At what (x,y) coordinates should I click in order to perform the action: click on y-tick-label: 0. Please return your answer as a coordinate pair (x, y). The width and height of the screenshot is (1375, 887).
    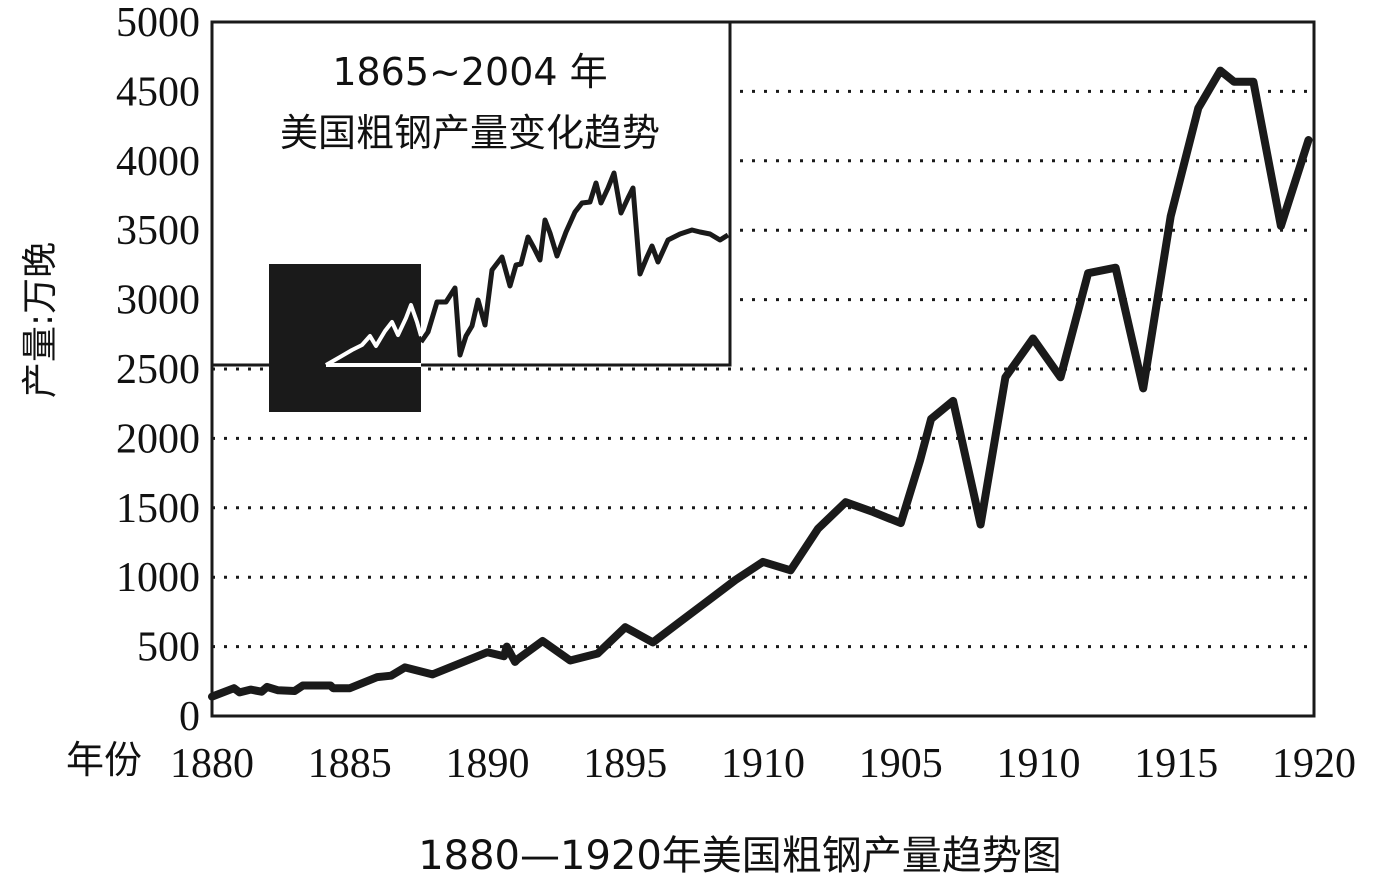
    Looking at the image, I should click on (189, 717).